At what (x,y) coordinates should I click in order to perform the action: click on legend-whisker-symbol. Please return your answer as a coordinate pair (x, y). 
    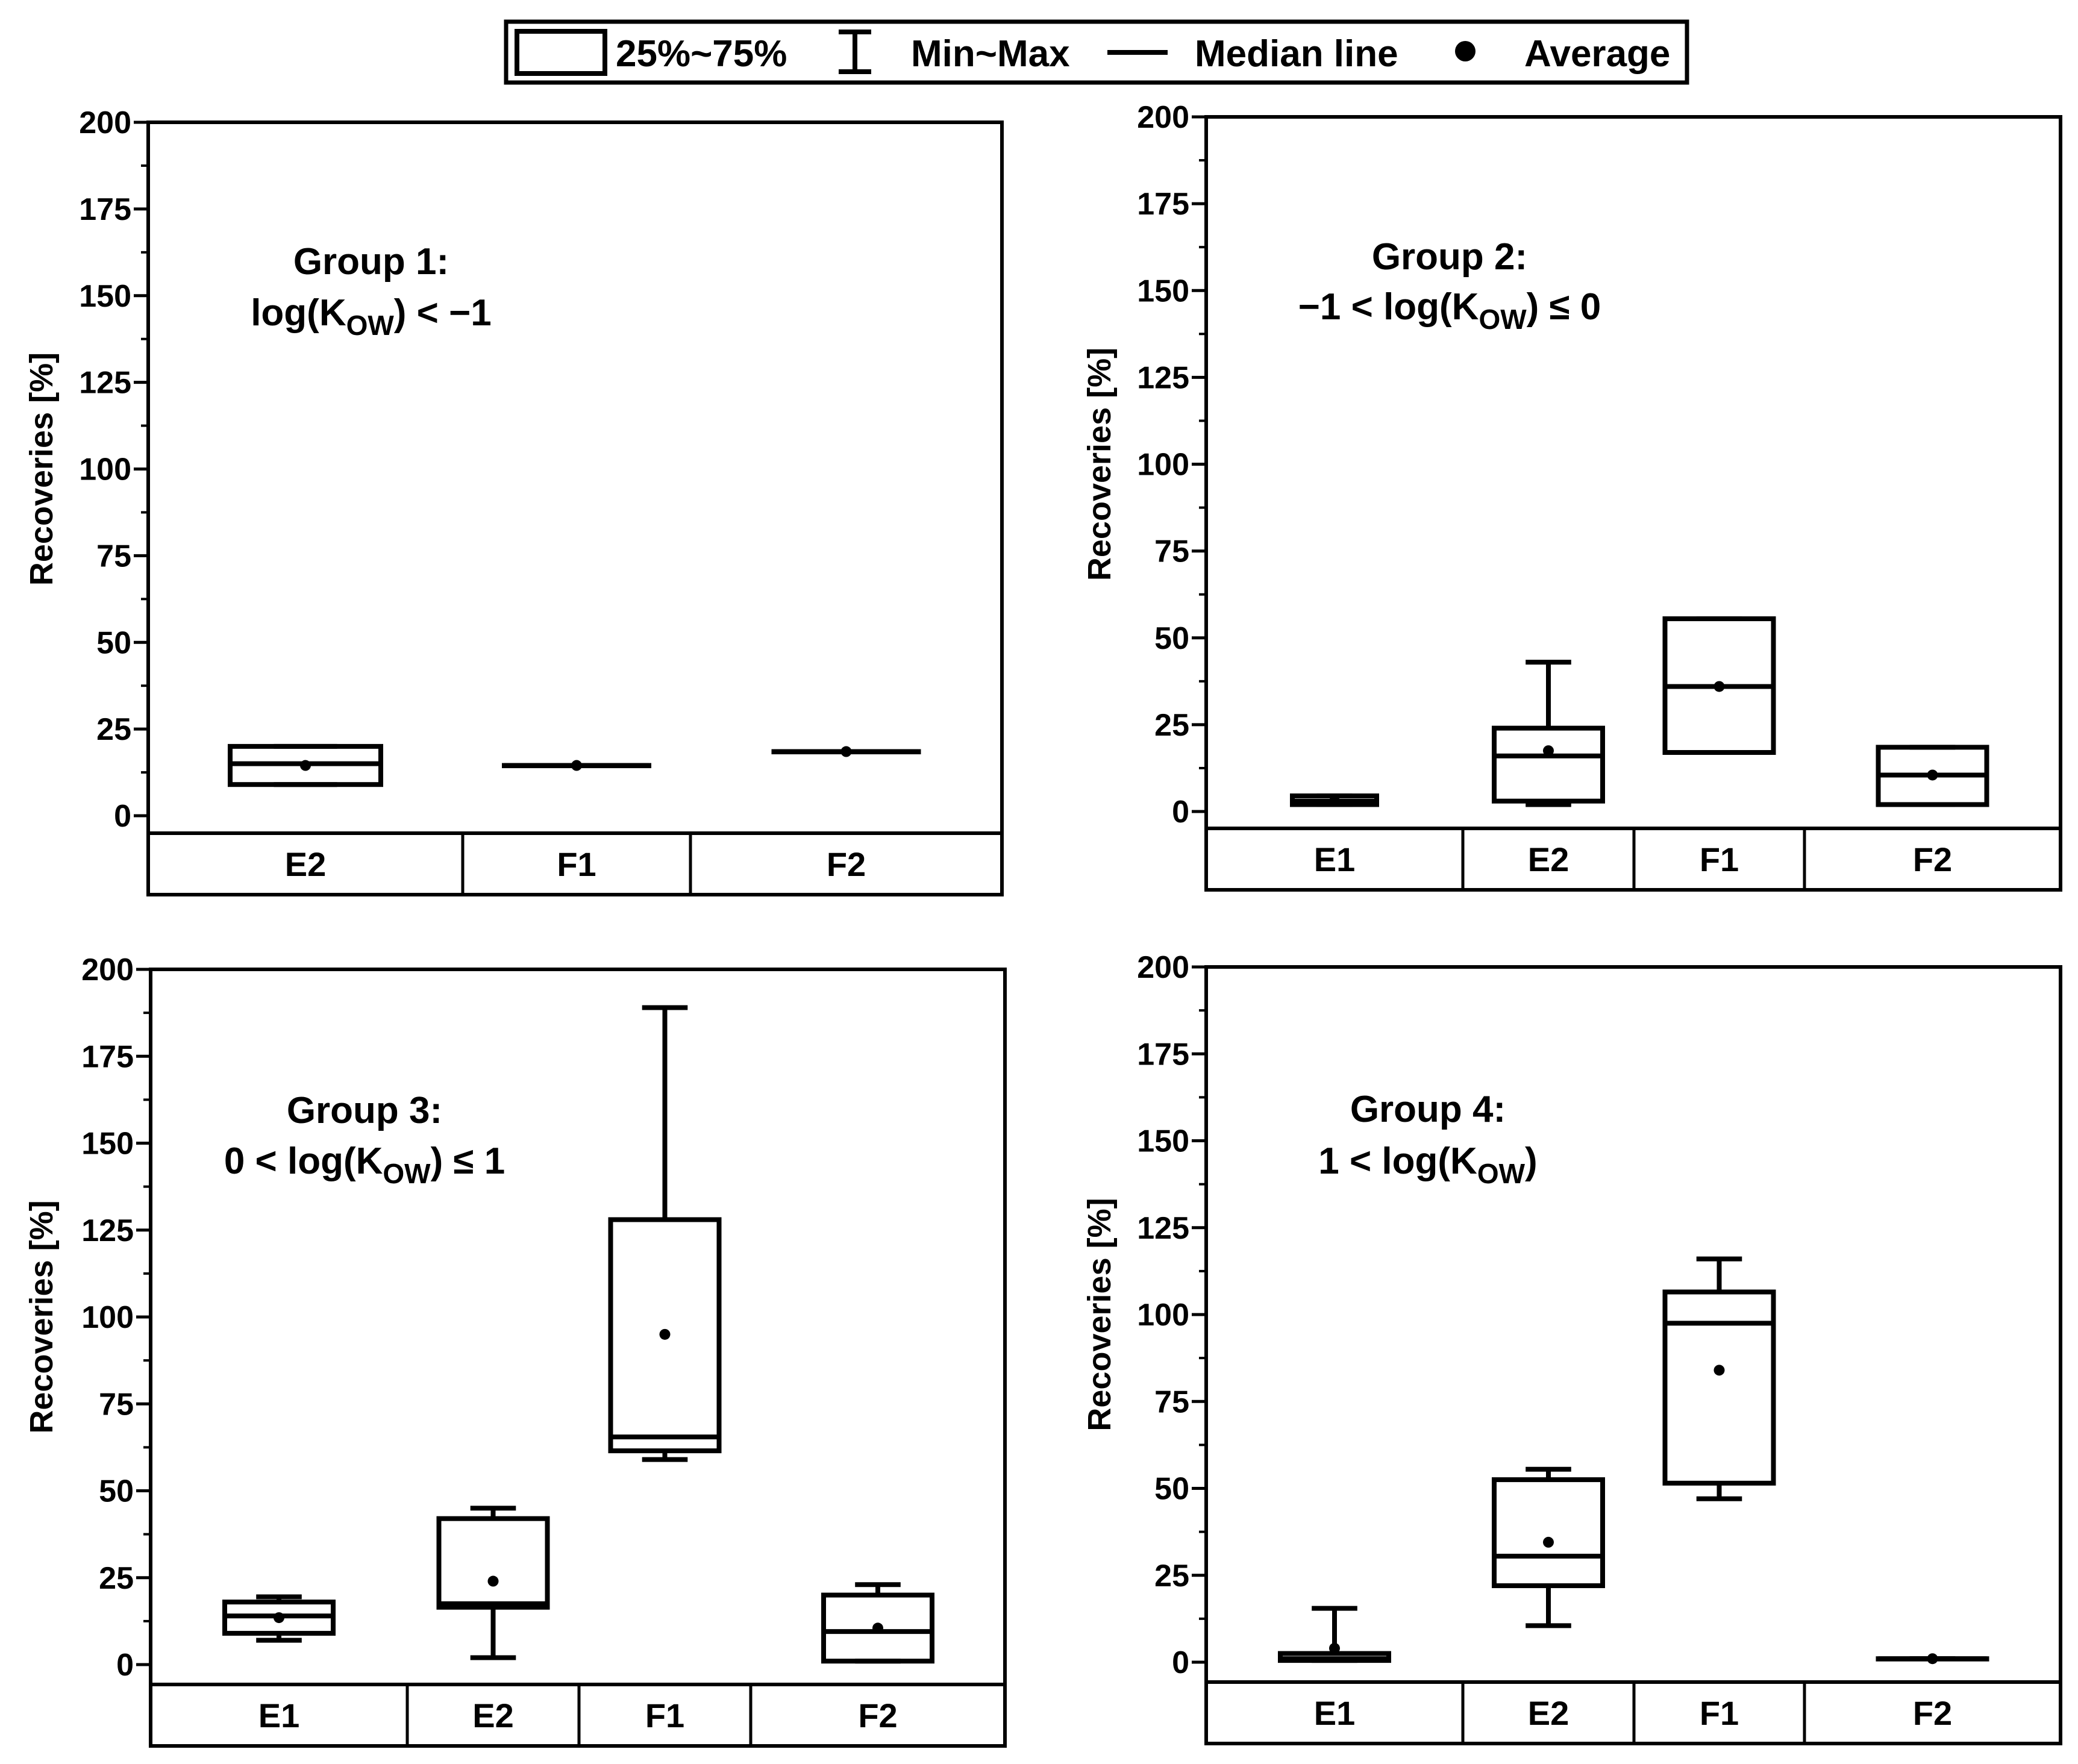
    Looking at the image, I should click on (855, 52).